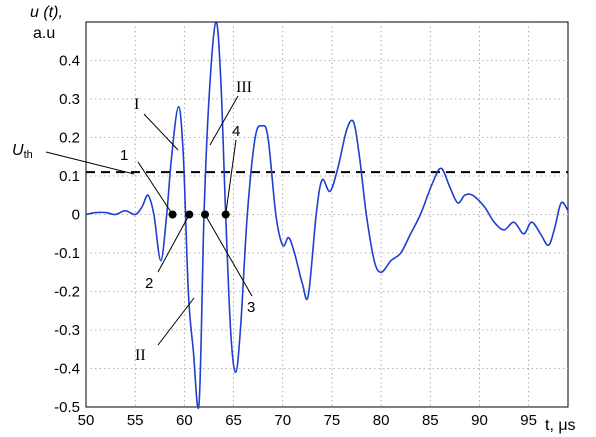 The height and width of the screenshot is (437, 596). Describe the element at coordinates (67, 407) in the screenshot. I see `y-tick-label: -0.5` at that location.